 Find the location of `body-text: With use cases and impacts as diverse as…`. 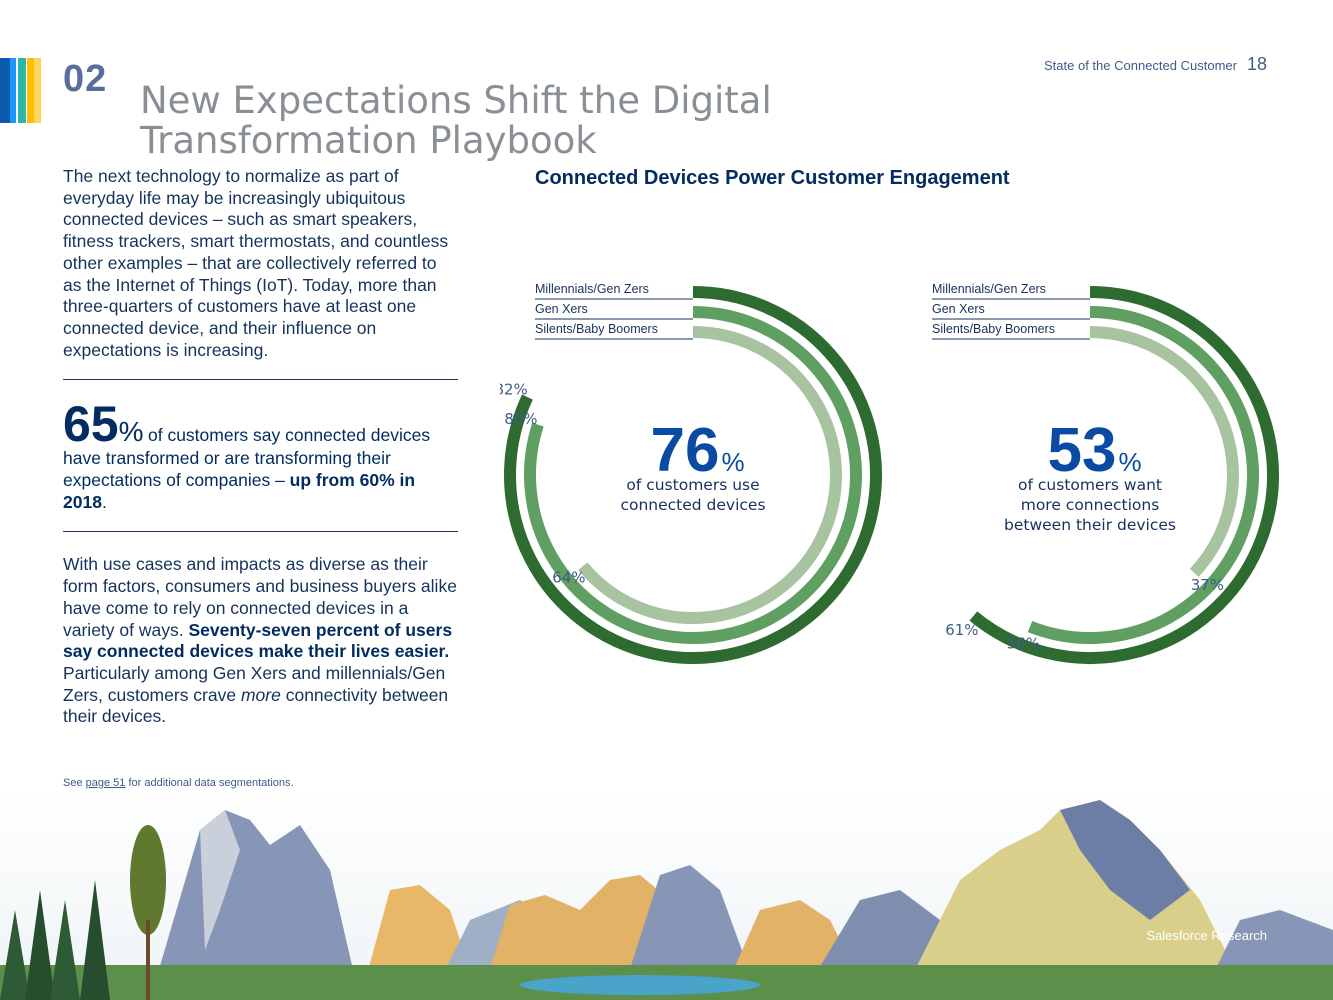

body-text: With use cases and impacts as diverse as… is located at coordinates (260, 597).